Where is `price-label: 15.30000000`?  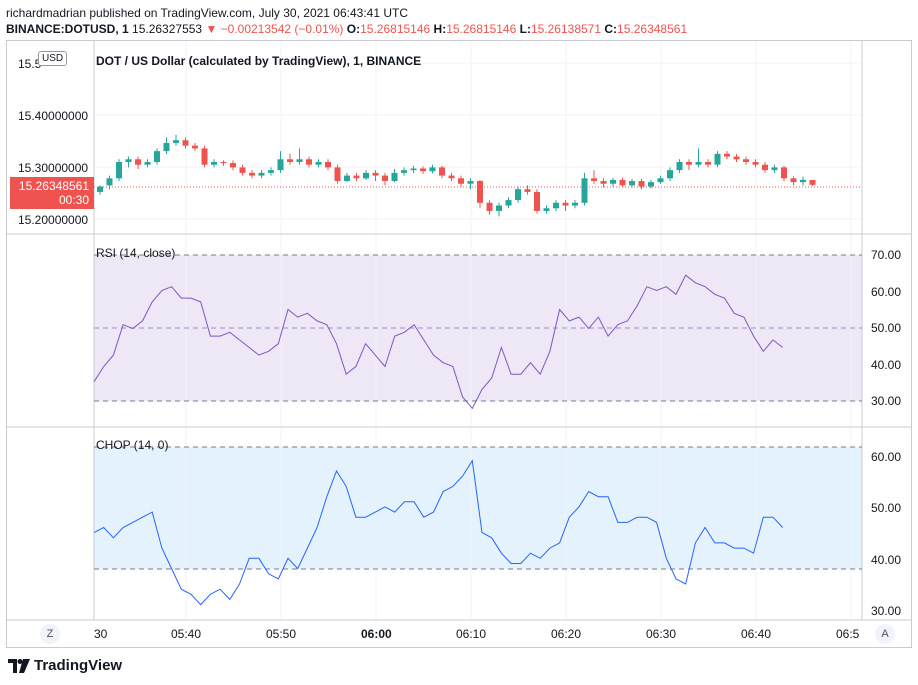
price-label: 15.30000000 is located at coordinates (53, 168).